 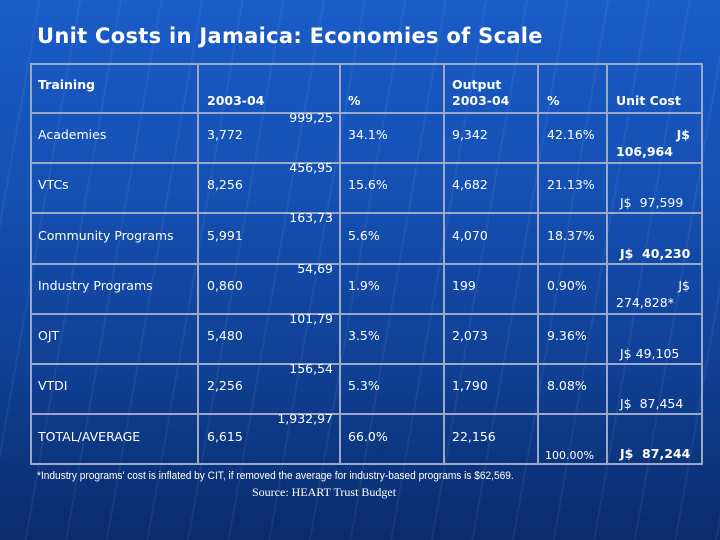 I want to click on row-name: Industry Programs, so click(x=95, y=285).